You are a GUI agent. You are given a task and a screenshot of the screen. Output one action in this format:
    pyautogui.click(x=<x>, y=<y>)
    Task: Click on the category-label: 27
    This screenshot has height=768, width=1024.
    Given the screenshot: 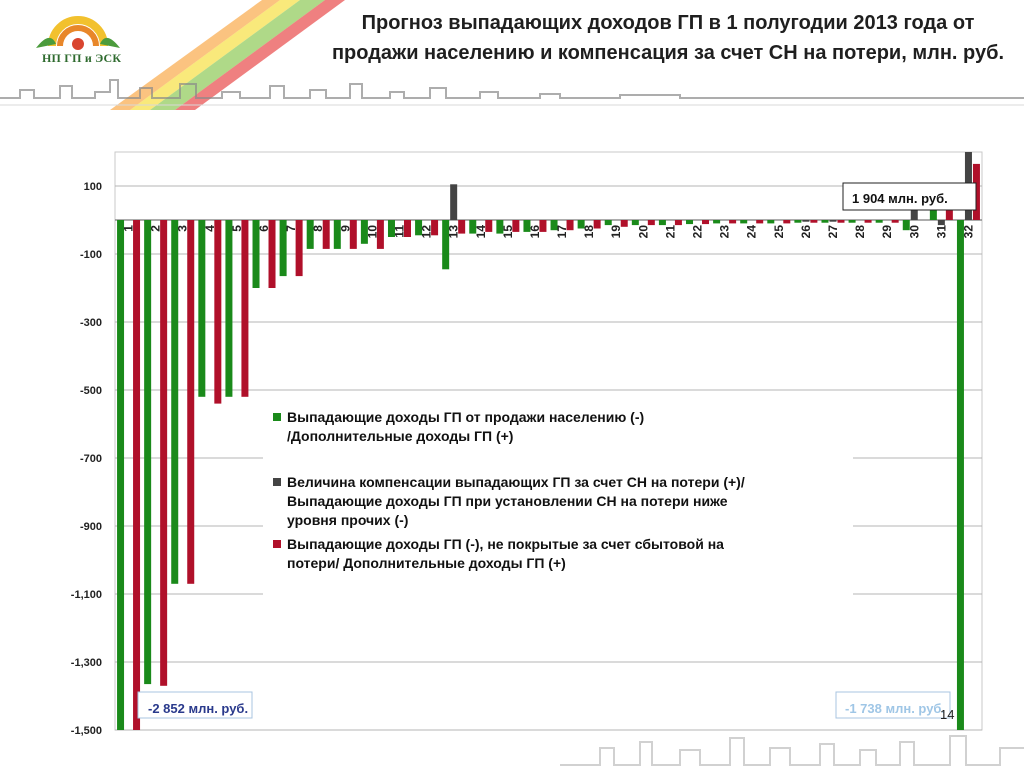 What is the action you would take?
    pyautogui.click(x=833, y=232)
    